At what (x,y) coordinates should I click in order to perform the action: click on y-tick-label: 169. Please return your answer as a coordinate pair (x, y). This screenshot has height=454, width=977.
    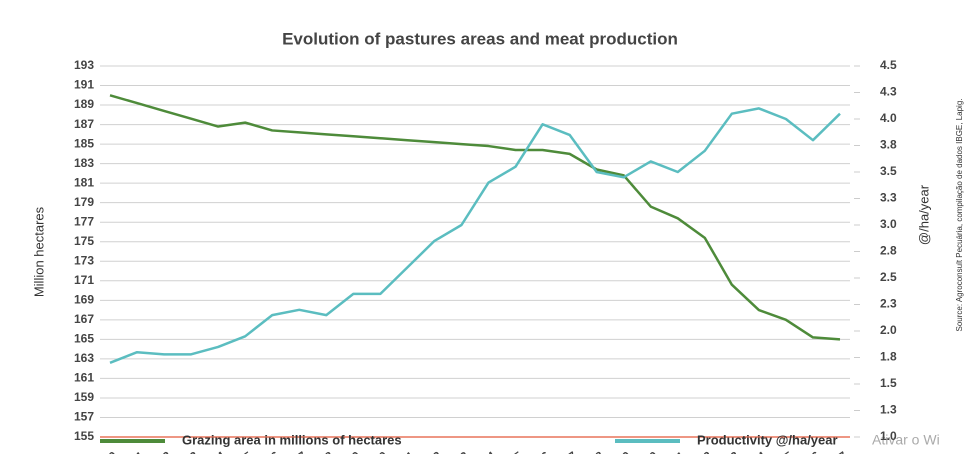
    Looking at the image, I should click on (84, 299).